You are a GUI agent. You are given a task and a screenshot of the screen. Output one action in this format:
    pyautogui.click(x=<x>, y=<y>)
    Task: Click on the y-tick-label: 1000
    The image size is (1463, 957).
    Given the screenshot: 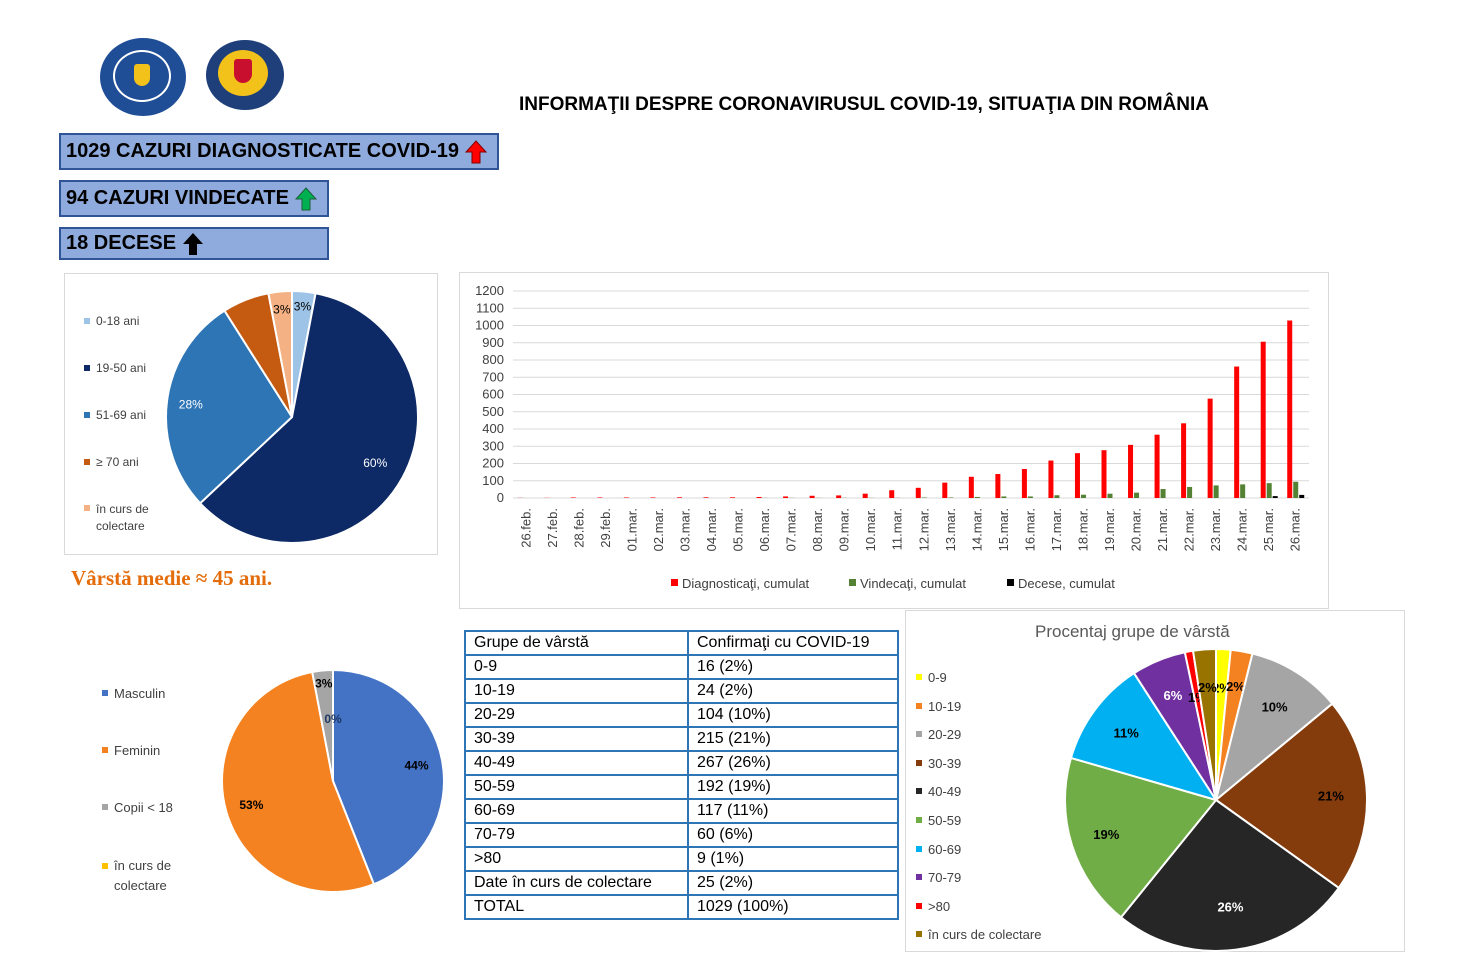 What is the action you would take?
    pyautogui.click(x=489, y=325)
    